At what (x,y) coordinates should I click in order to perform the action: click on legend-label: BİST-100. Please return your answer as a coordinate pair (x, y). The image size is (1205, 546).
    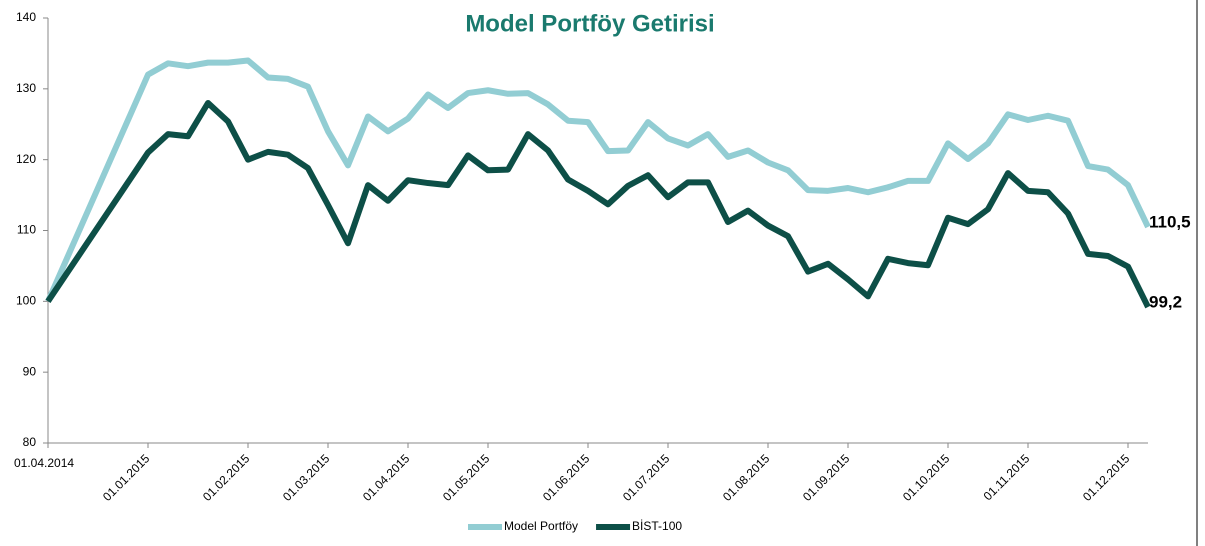
    Looking at the image, I should click on (657, 526).